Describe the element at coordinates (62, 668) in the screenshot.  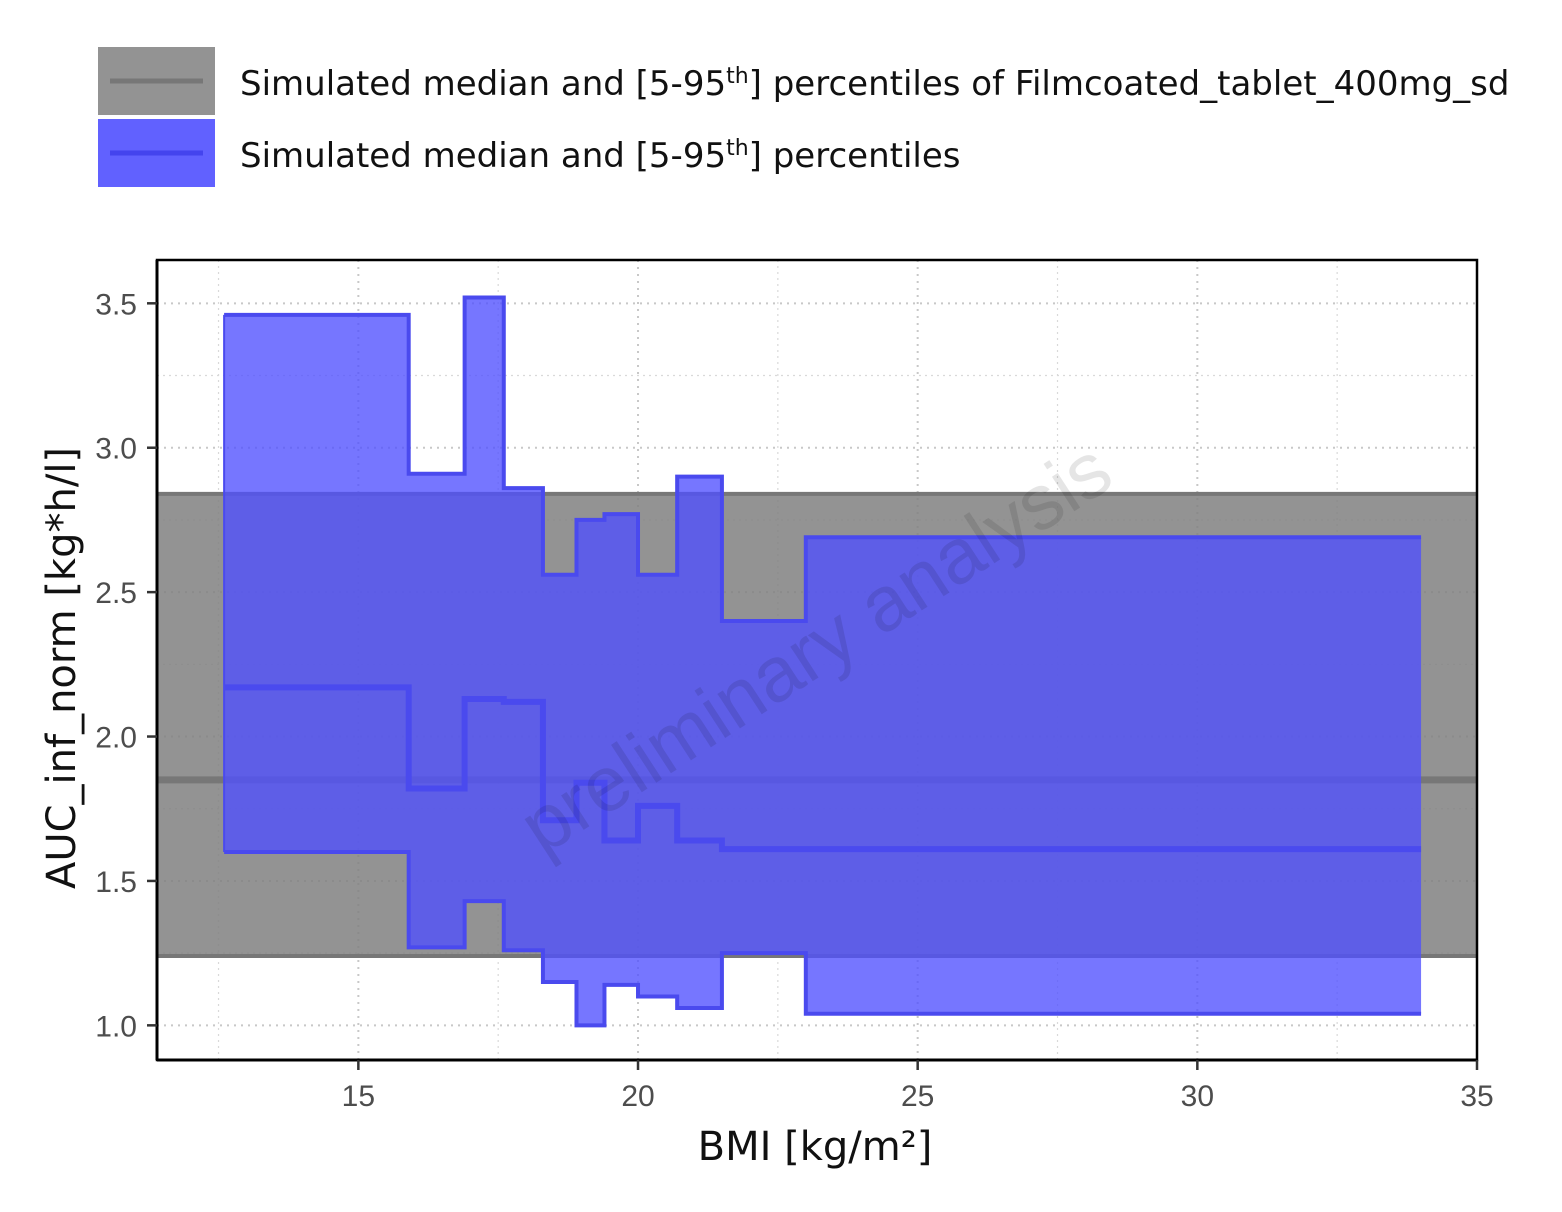
I see `y-axis-title: AUC_inf_norm [kg*h/l]` at that location.